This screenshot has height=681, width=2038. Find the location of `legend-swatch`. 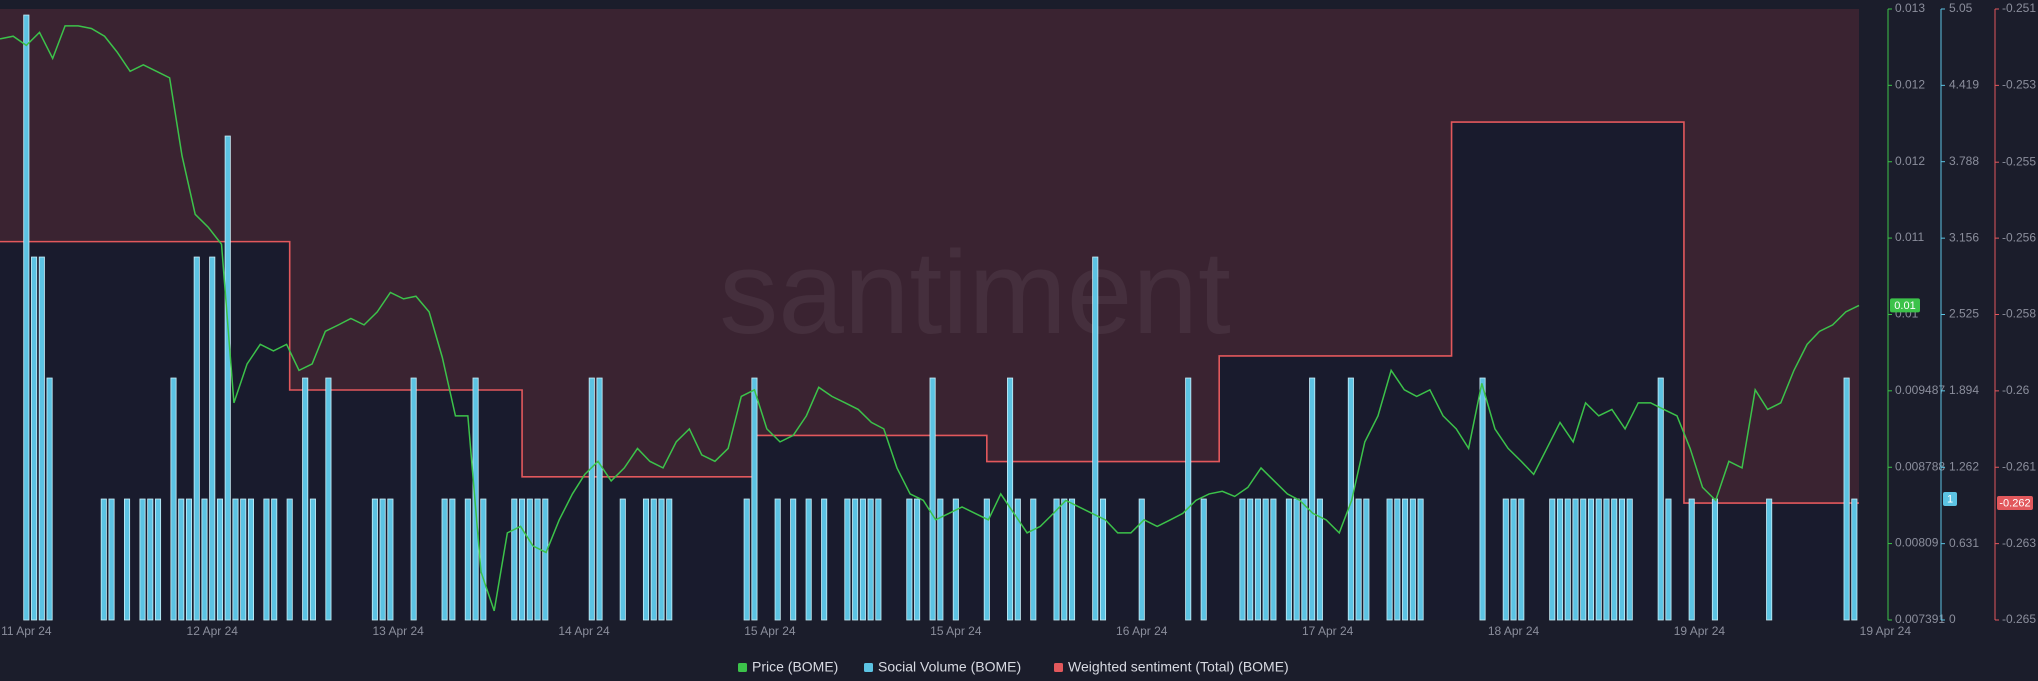

legend-swatch is located at coordinates (742, 667).